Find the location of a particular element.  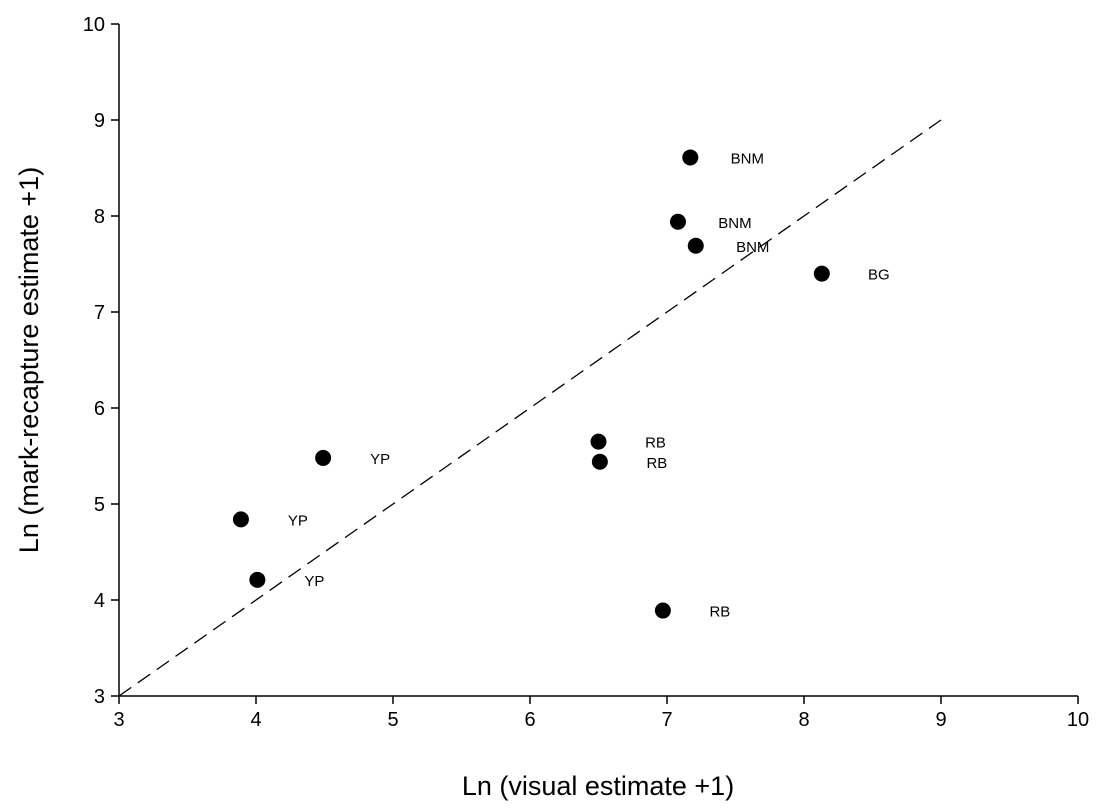

x-tick-label: 5 is located at coordinates (392, 720).